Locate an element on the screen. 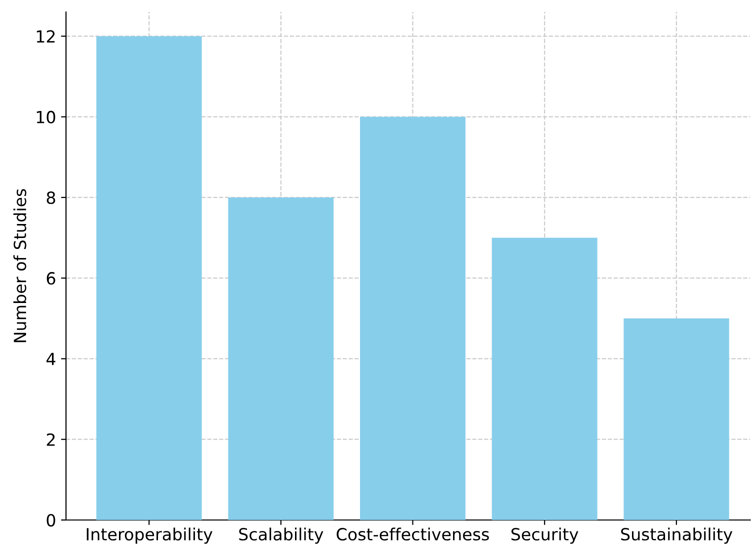 This screenshot has width=751, height=552. x-tick-label: Scalability is located at coordinates (281, 536).